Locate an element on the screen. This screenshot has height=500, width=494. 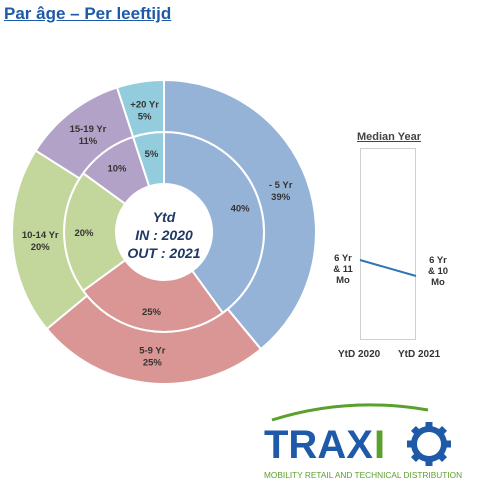
median-series-line is located at coordinates (388, 268).